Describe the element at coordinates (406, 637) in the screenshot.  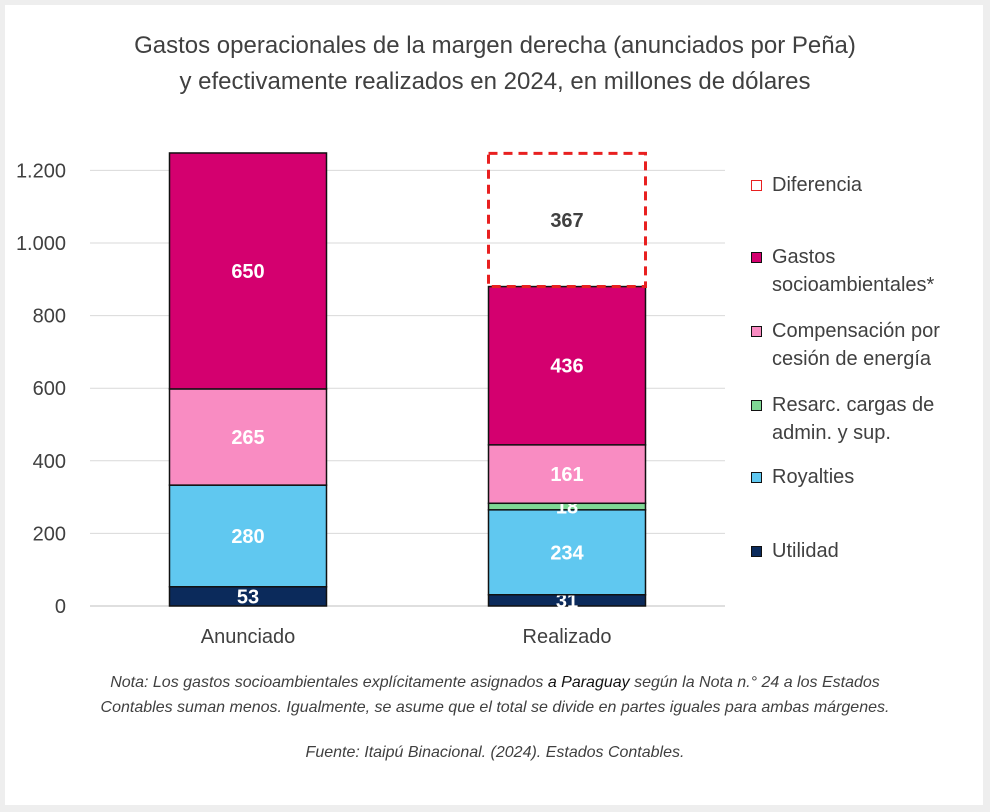
I see `x-axis-ticks: Anunciado Realizado` at that location.